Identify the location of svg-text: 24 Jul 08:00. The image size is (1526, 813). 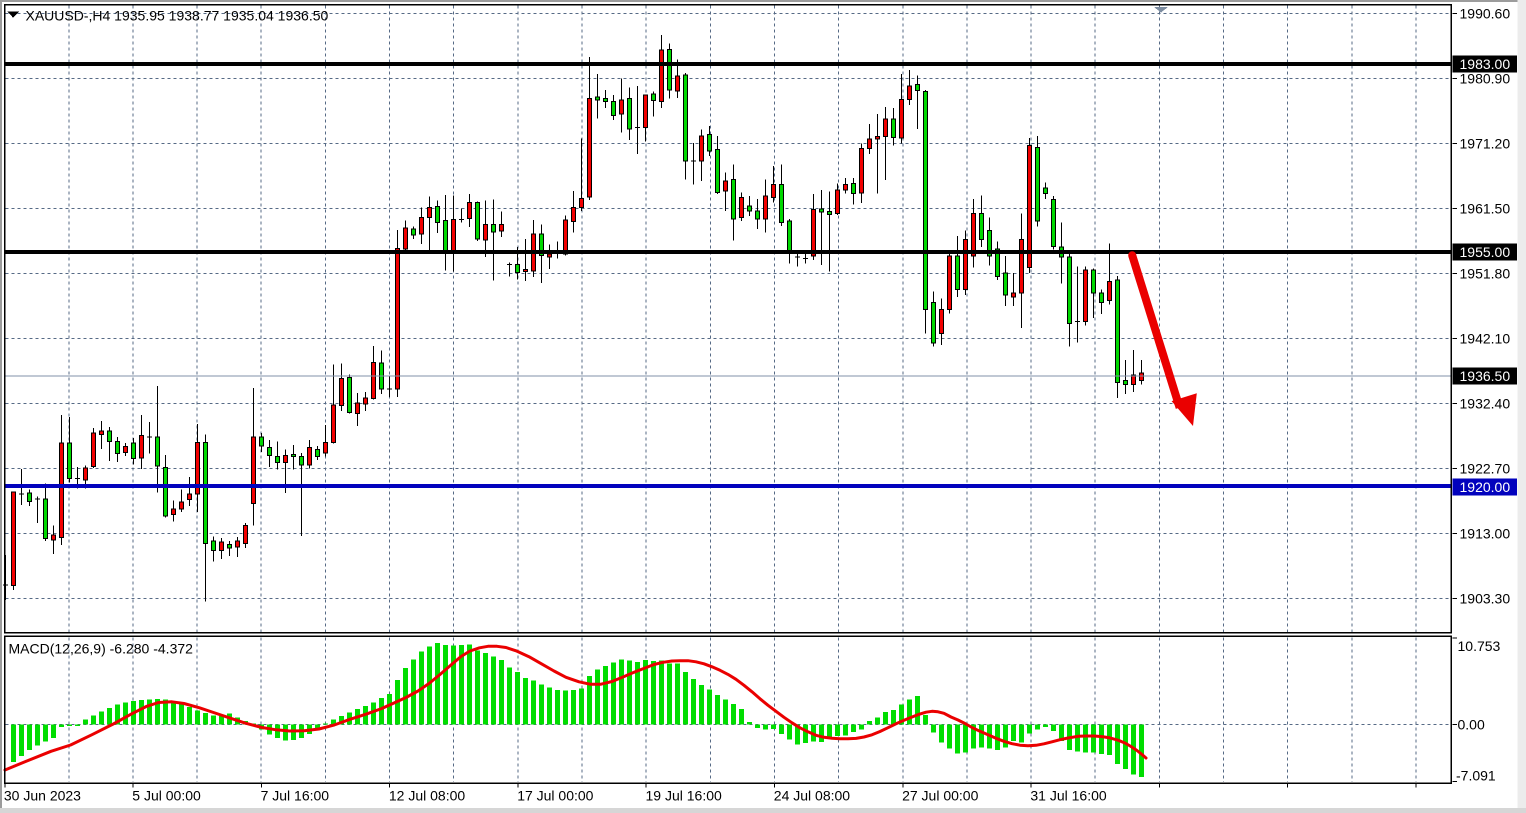
(812, 796).